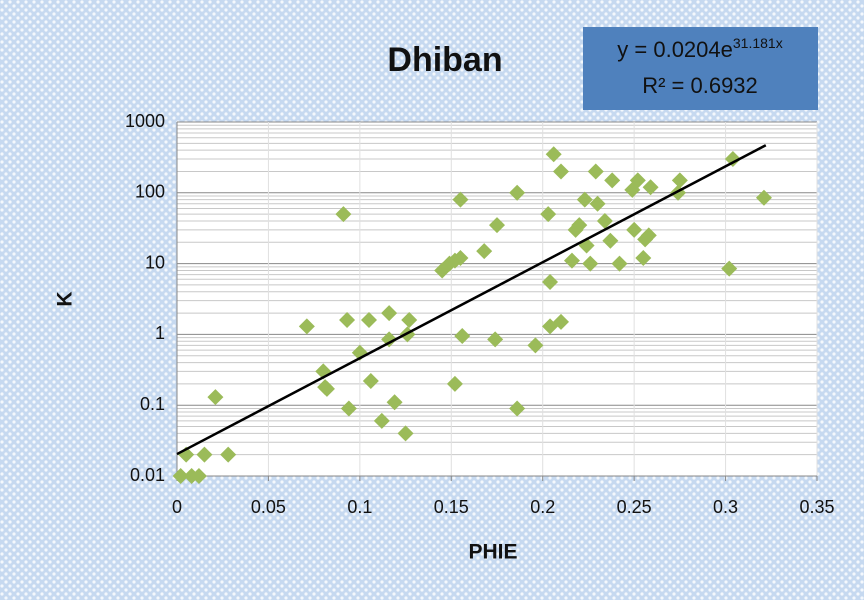 The image size is (864, 605). What do you see at coordinates (268, 507) in the screenshot?
I see `x-tick-label: 0.05` at bounding box center [268, 507].